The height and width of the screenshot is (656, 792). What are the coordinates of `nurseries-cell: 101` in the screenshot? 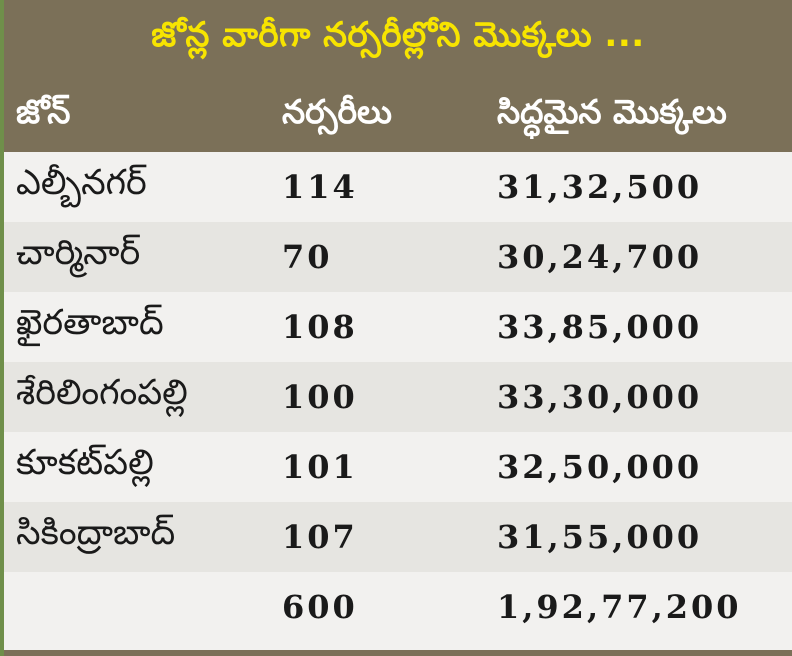 It's located at (320, 467).